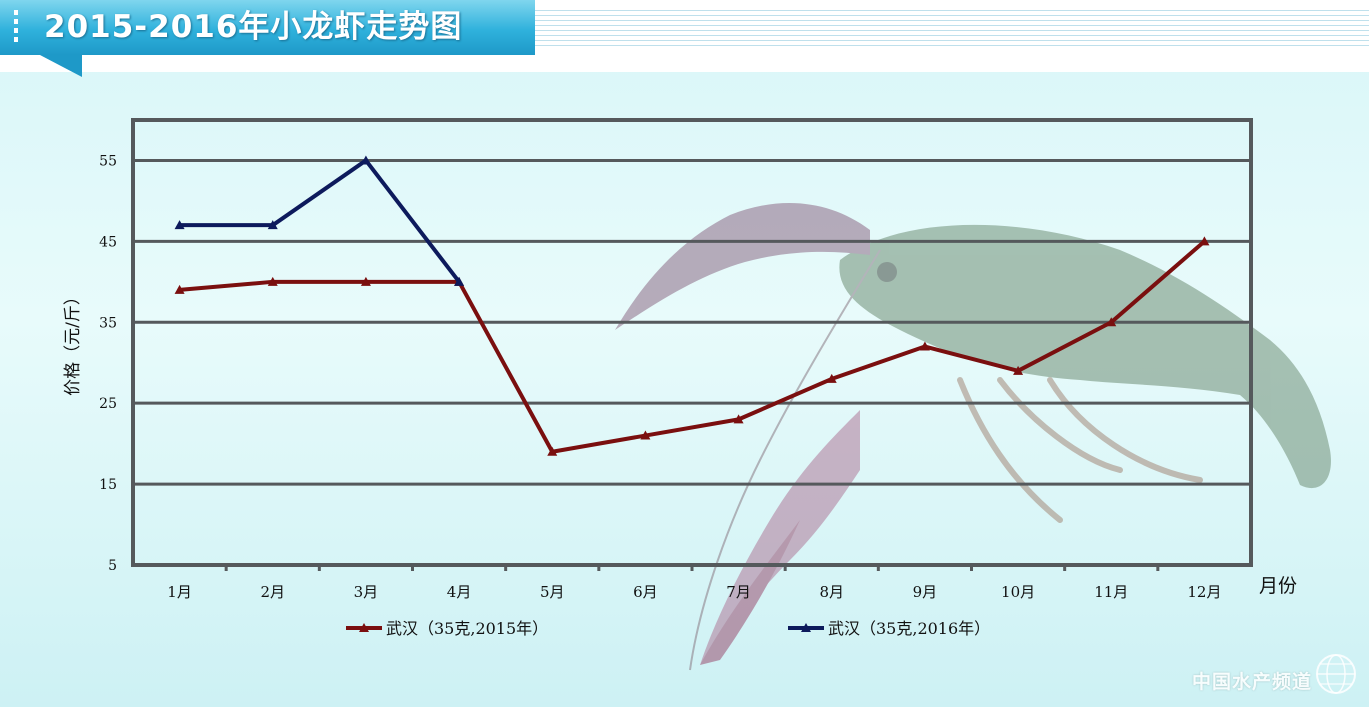 The image size is (1369, 707). What do you see at coordinates (1252, 682) in the screenshot?
I see `watermark-text: 中国水产频道` at bounding box center [1252, 682].